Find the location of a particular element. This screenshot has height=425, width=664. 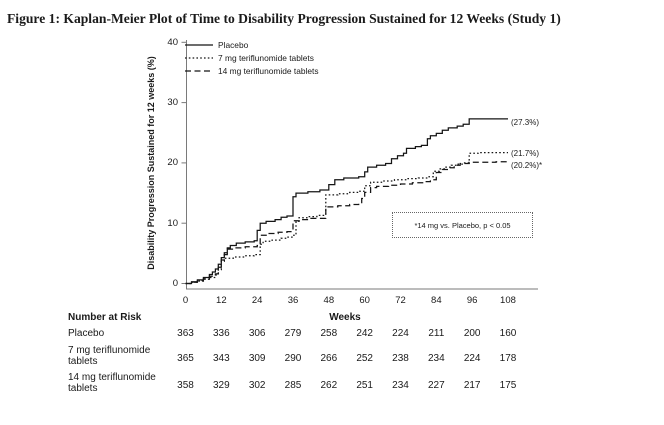

dashed-line-swatch-icon is located at coordinates (199, 70).